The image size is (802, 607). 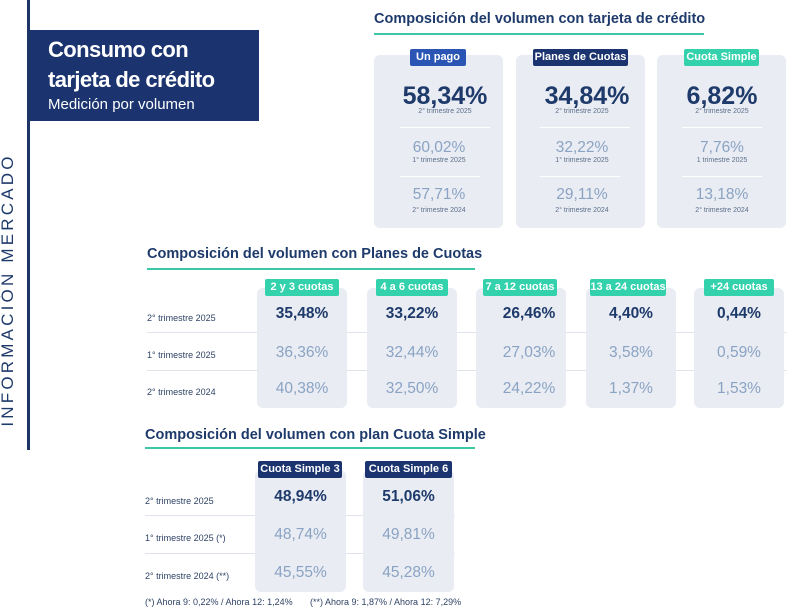 What do you see at coordinates (529, 352) in the screenshot?
I see `plans-value: 27,03%` at bounding box center [529, 352].